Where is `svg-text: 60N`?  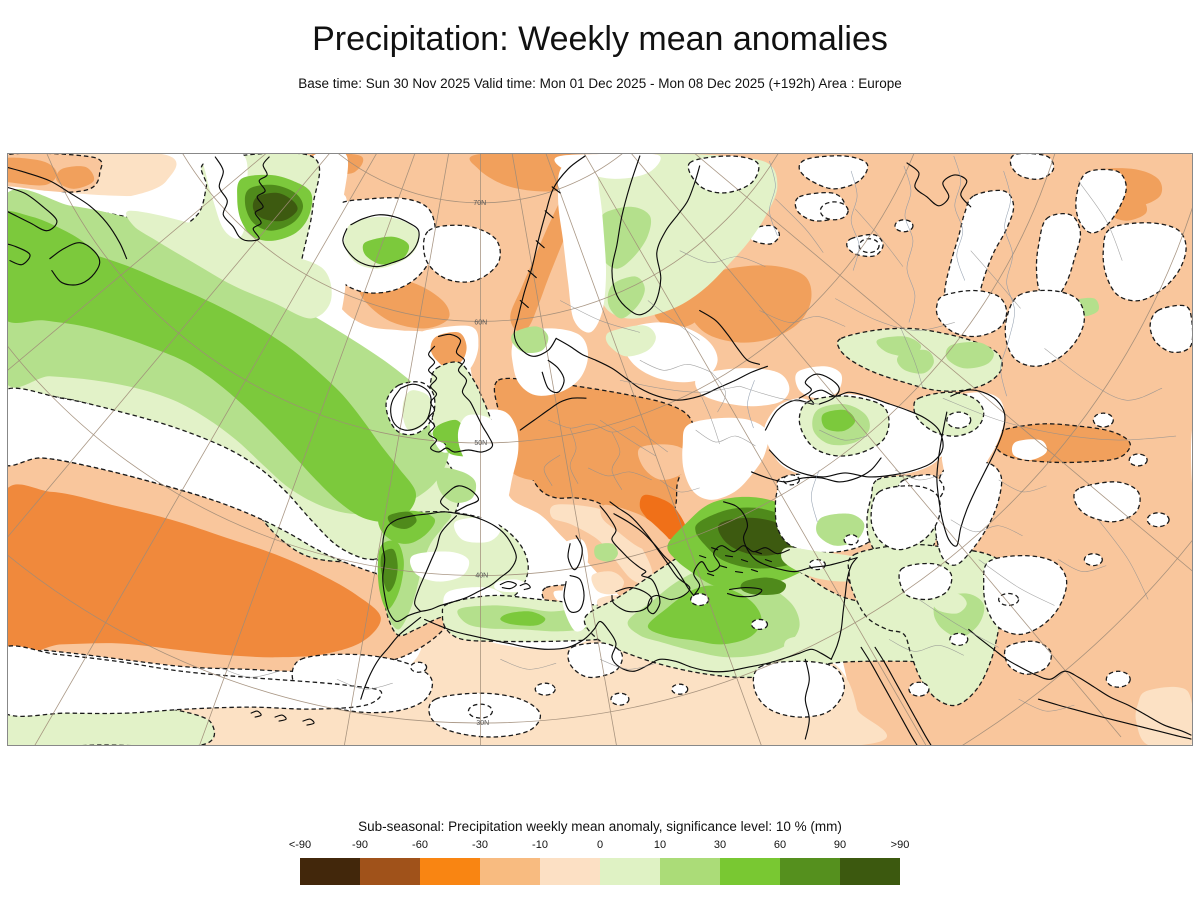
svg-text: 60N is located at coordinates (480, 322).